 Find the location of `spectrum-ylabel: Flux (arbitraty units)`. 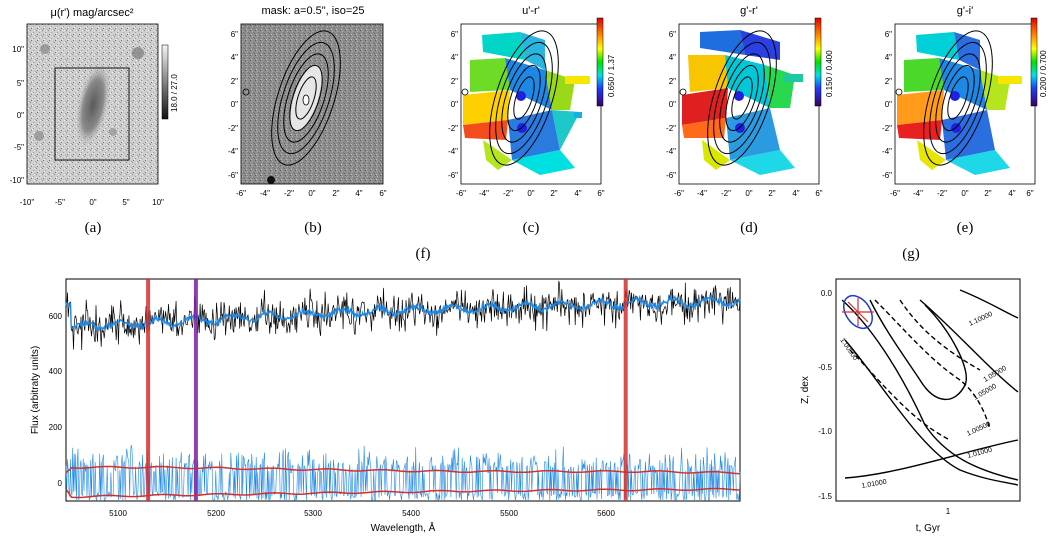

spectrum-ylabel: Flux (arbitraty units) is located at coordinates (35, 390).